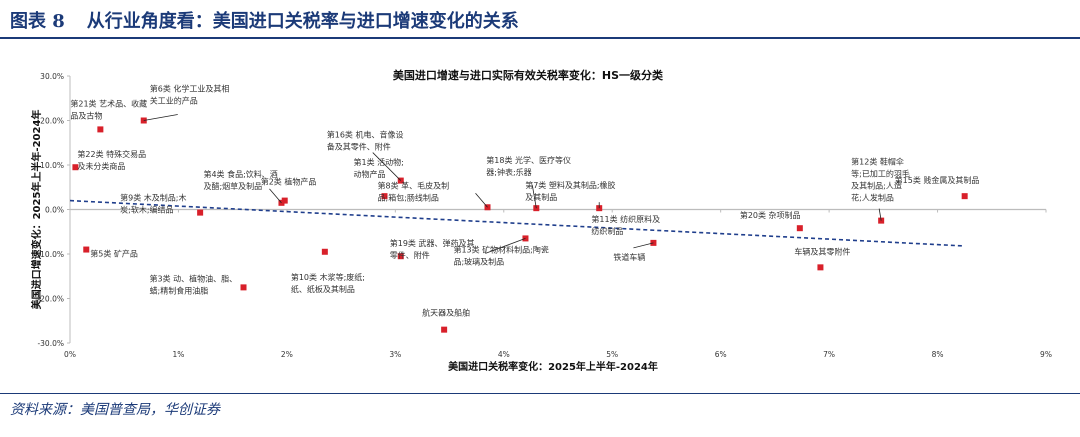 Image resolution: width=1080 pixels, height=437 pixels. Describe the element at coordinates (232, 186) in the screenshot. I see `point-label: 及醋;烟草及制品` at that location.